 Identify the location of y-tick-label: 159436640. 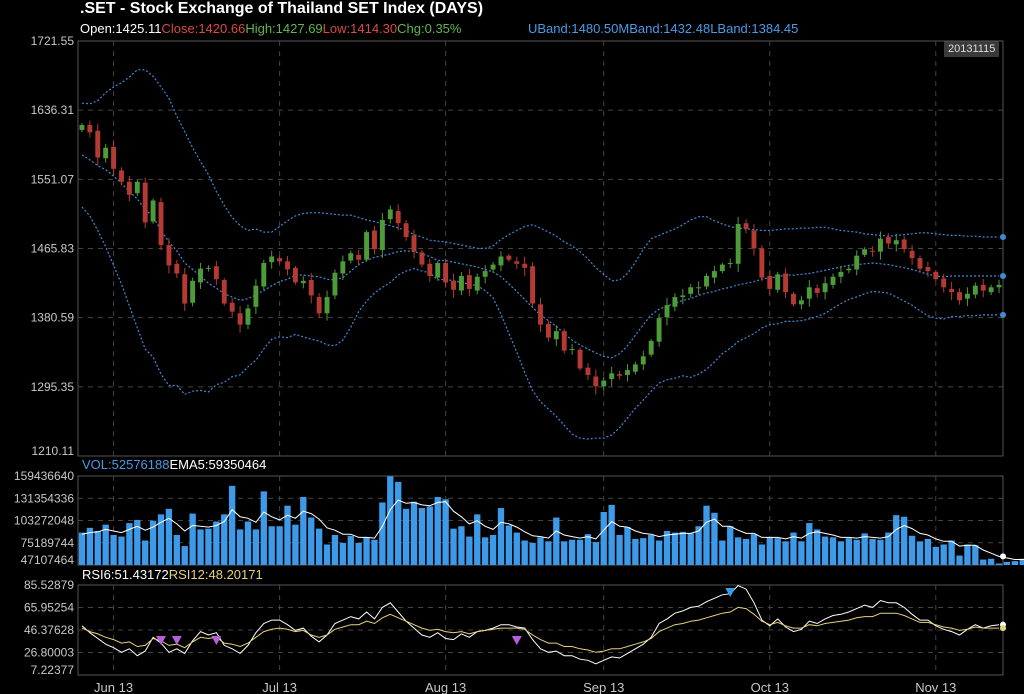
(44, 476).